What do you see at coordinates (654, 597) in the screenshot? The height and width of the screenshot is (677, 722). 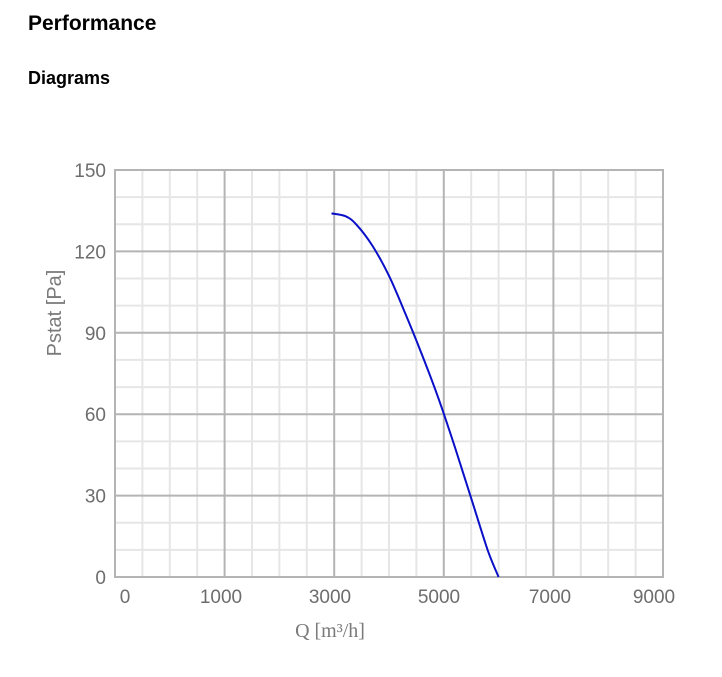 I see `x-tick-label: 9000` at bounding box center [654, 597].